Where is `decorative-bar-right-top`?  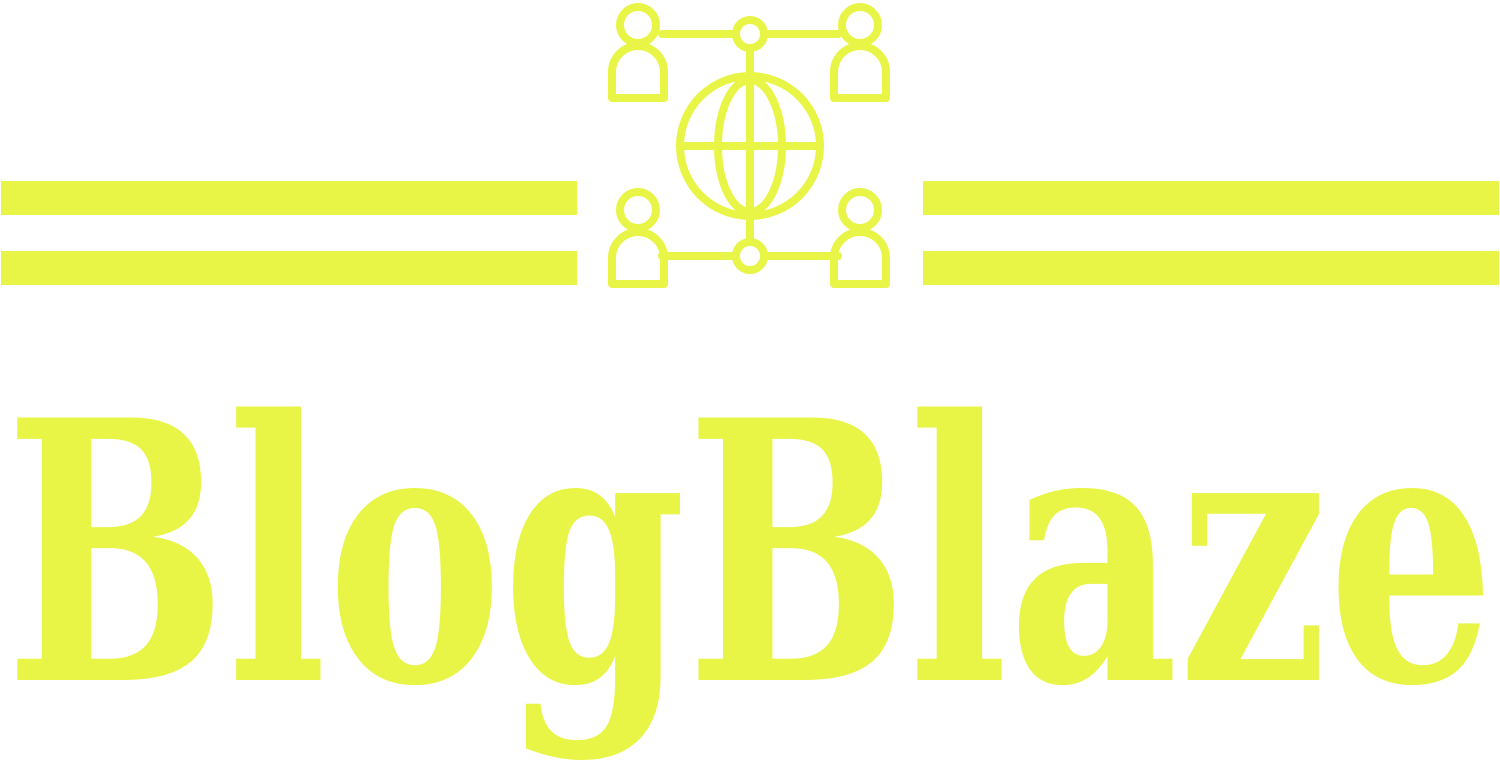
decorative-bar-right-top is located at coordinates (1211, 198).